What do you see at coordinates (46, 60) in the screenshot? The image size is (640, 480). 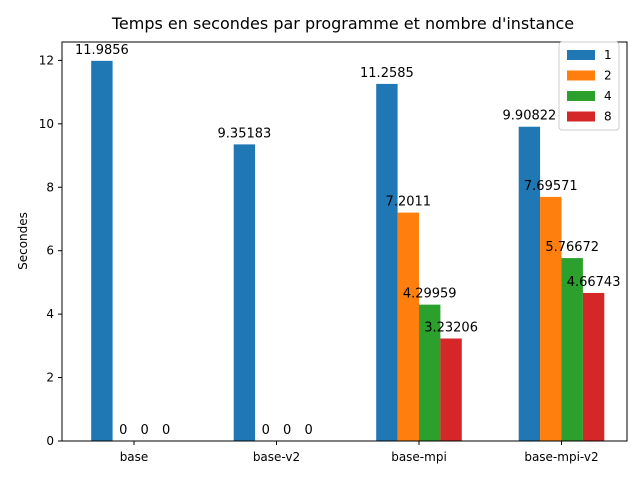 I see `y-tick-label: 12` at bounding box center [46, 60].